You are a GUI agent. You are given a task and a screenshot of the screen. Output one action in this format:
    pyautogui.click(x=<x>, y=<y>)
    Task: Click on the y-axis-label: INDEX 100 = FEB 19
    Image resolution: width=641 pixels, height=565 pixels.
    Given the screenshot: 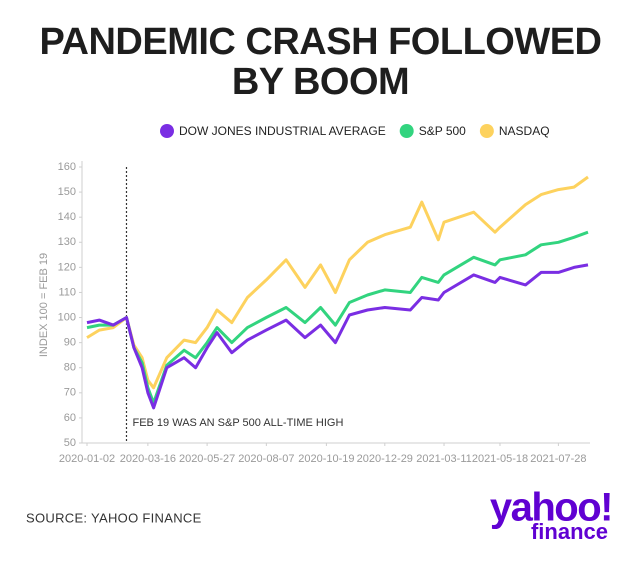 What is the action you would take?
    pyautogui.click(x=44, y=305)
    